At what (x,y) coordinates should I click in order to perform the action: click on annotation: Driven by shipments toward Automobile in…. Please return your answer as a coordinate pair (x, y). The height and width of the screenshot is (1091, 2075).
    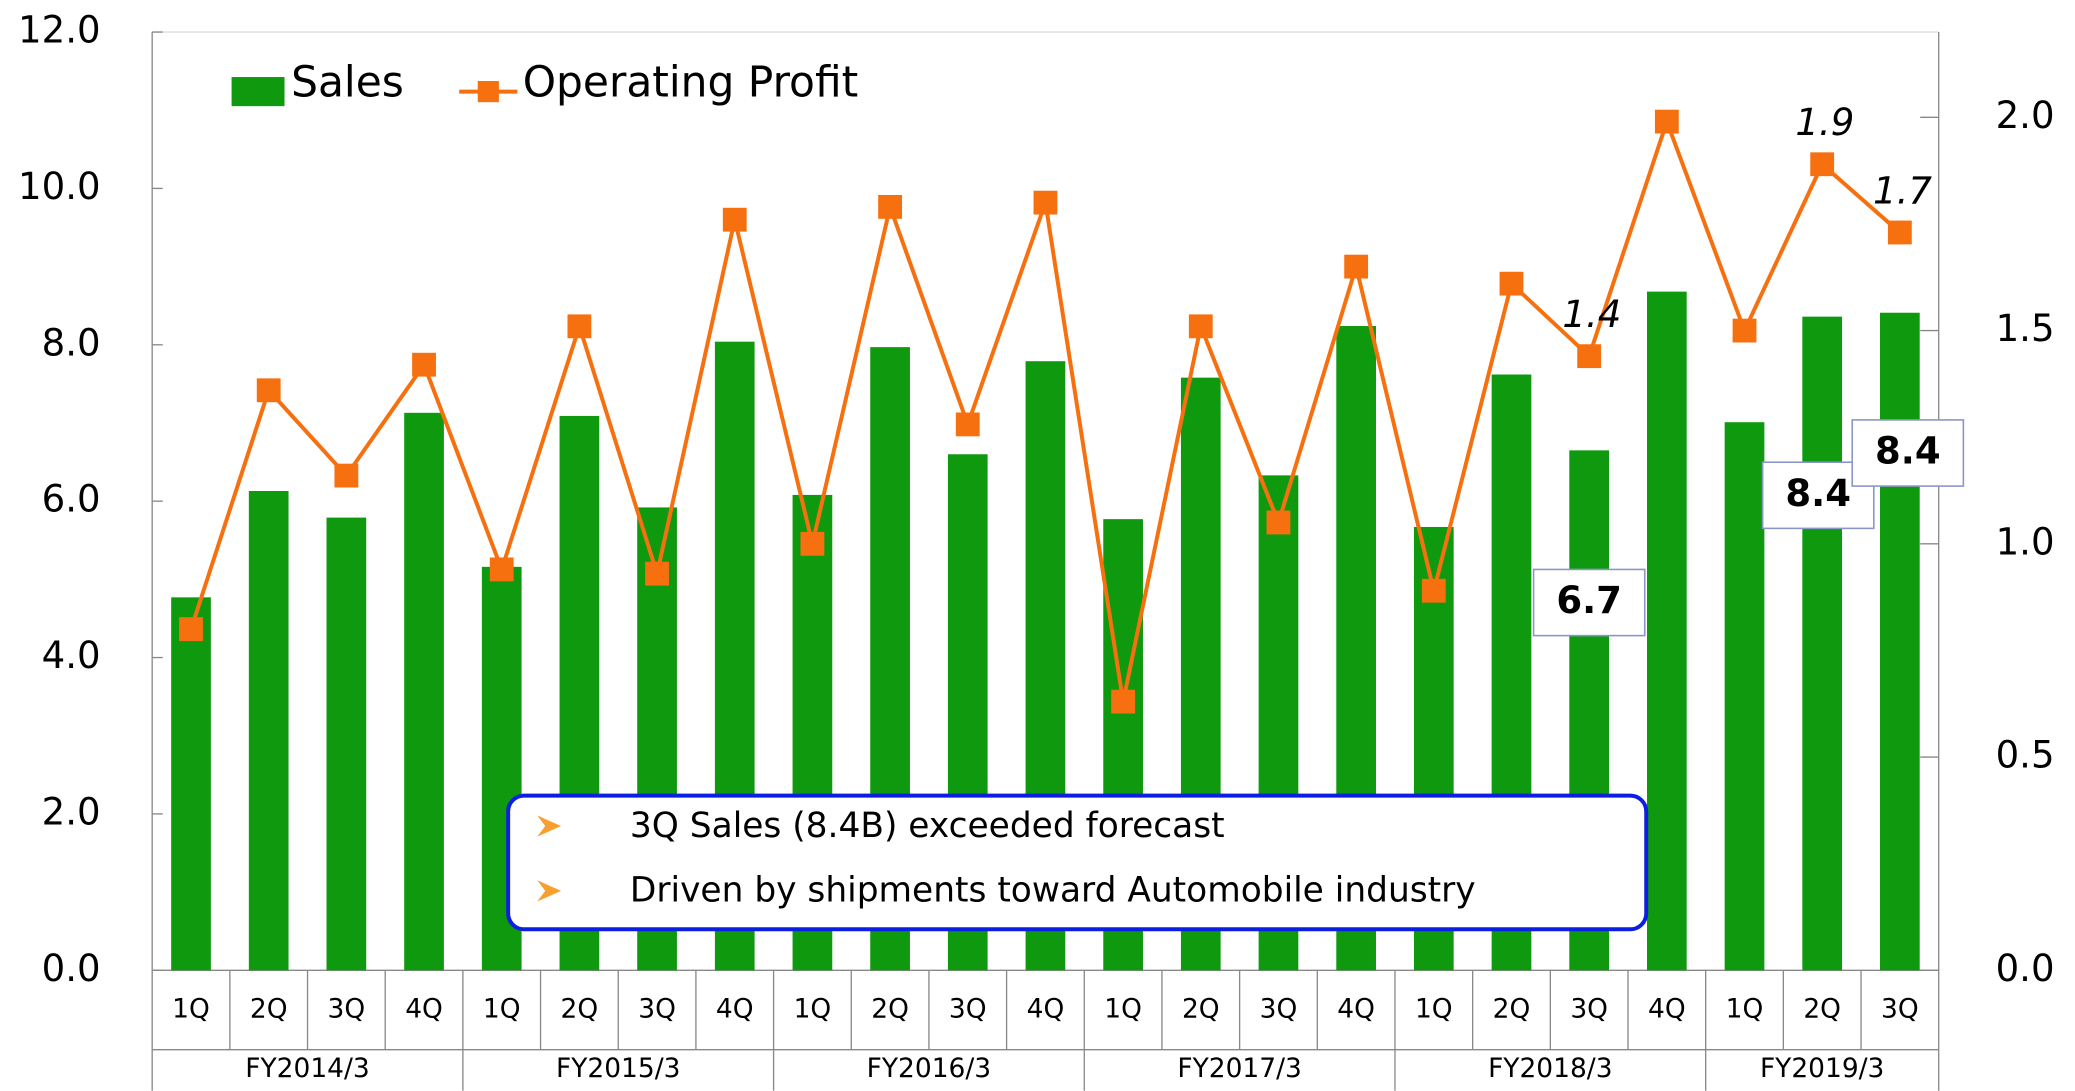
    Looking at the image, I should click on (1053, 891).